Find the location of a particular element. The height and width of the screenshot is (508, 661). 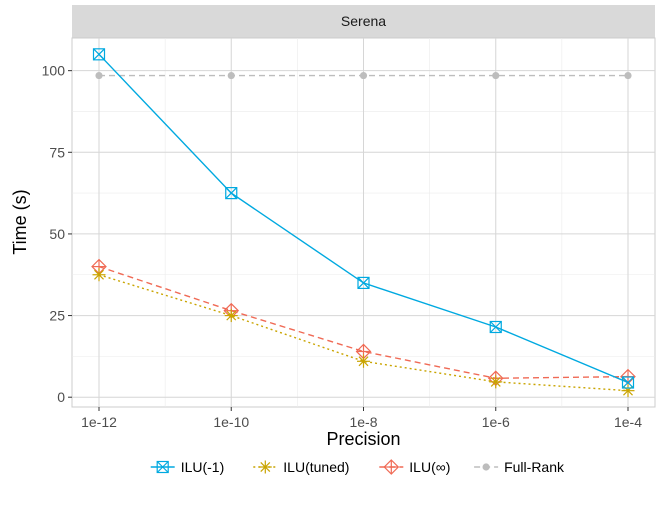

legend-label: ILU(∞) is located at coordinates (429, 467).